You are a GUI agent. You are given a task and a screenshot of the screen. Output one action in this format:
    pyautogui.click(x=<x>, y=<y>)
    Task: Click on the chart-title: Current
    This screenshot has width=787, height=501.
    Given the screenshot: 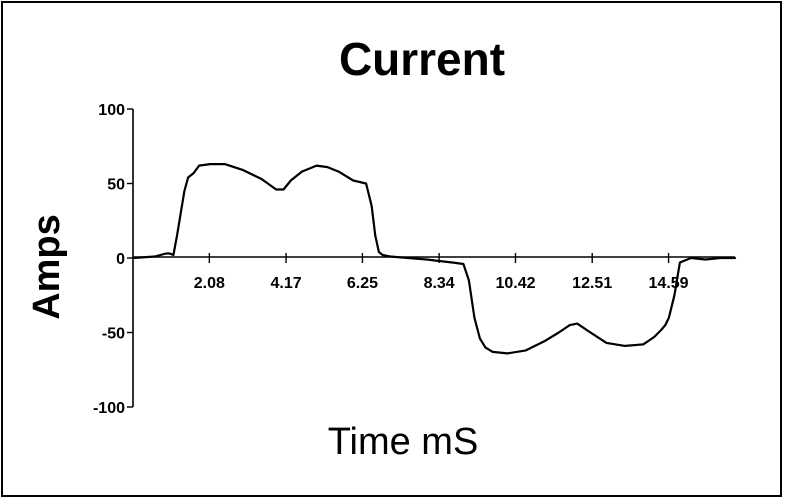 What is the action you would take?
    pyautogui.click(x=422, y=59)
    